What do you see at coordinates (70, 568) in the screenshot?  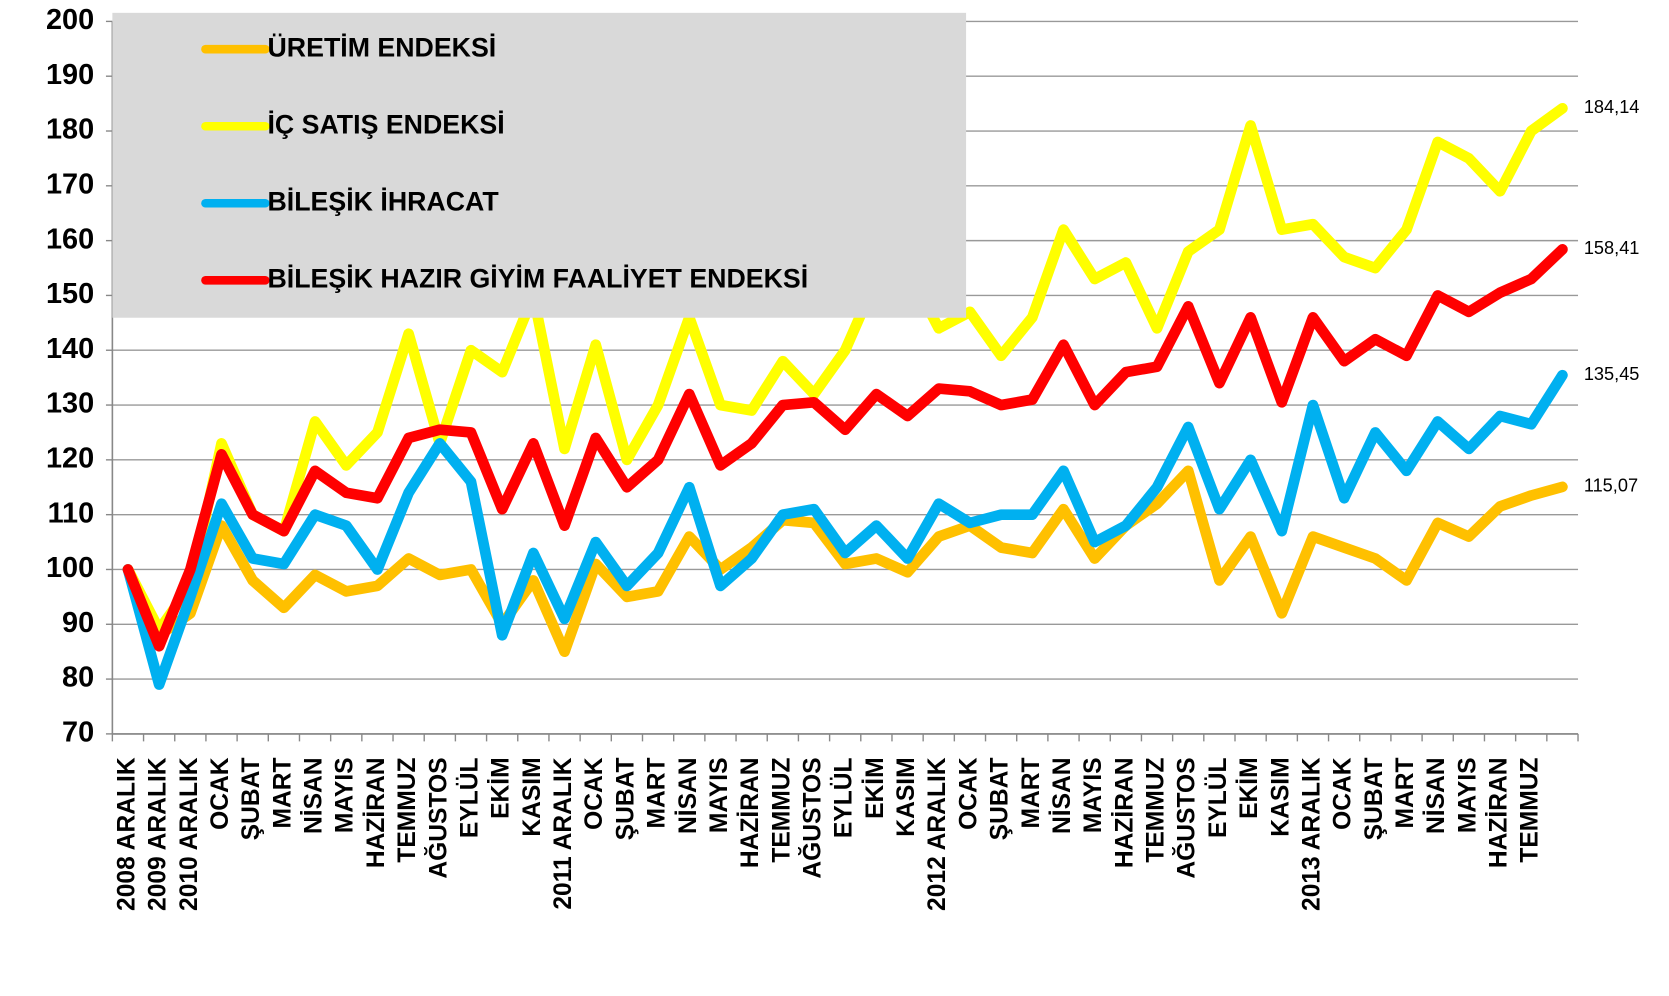 I see `y-tick-label: 100` at bounding box center [70, 568].